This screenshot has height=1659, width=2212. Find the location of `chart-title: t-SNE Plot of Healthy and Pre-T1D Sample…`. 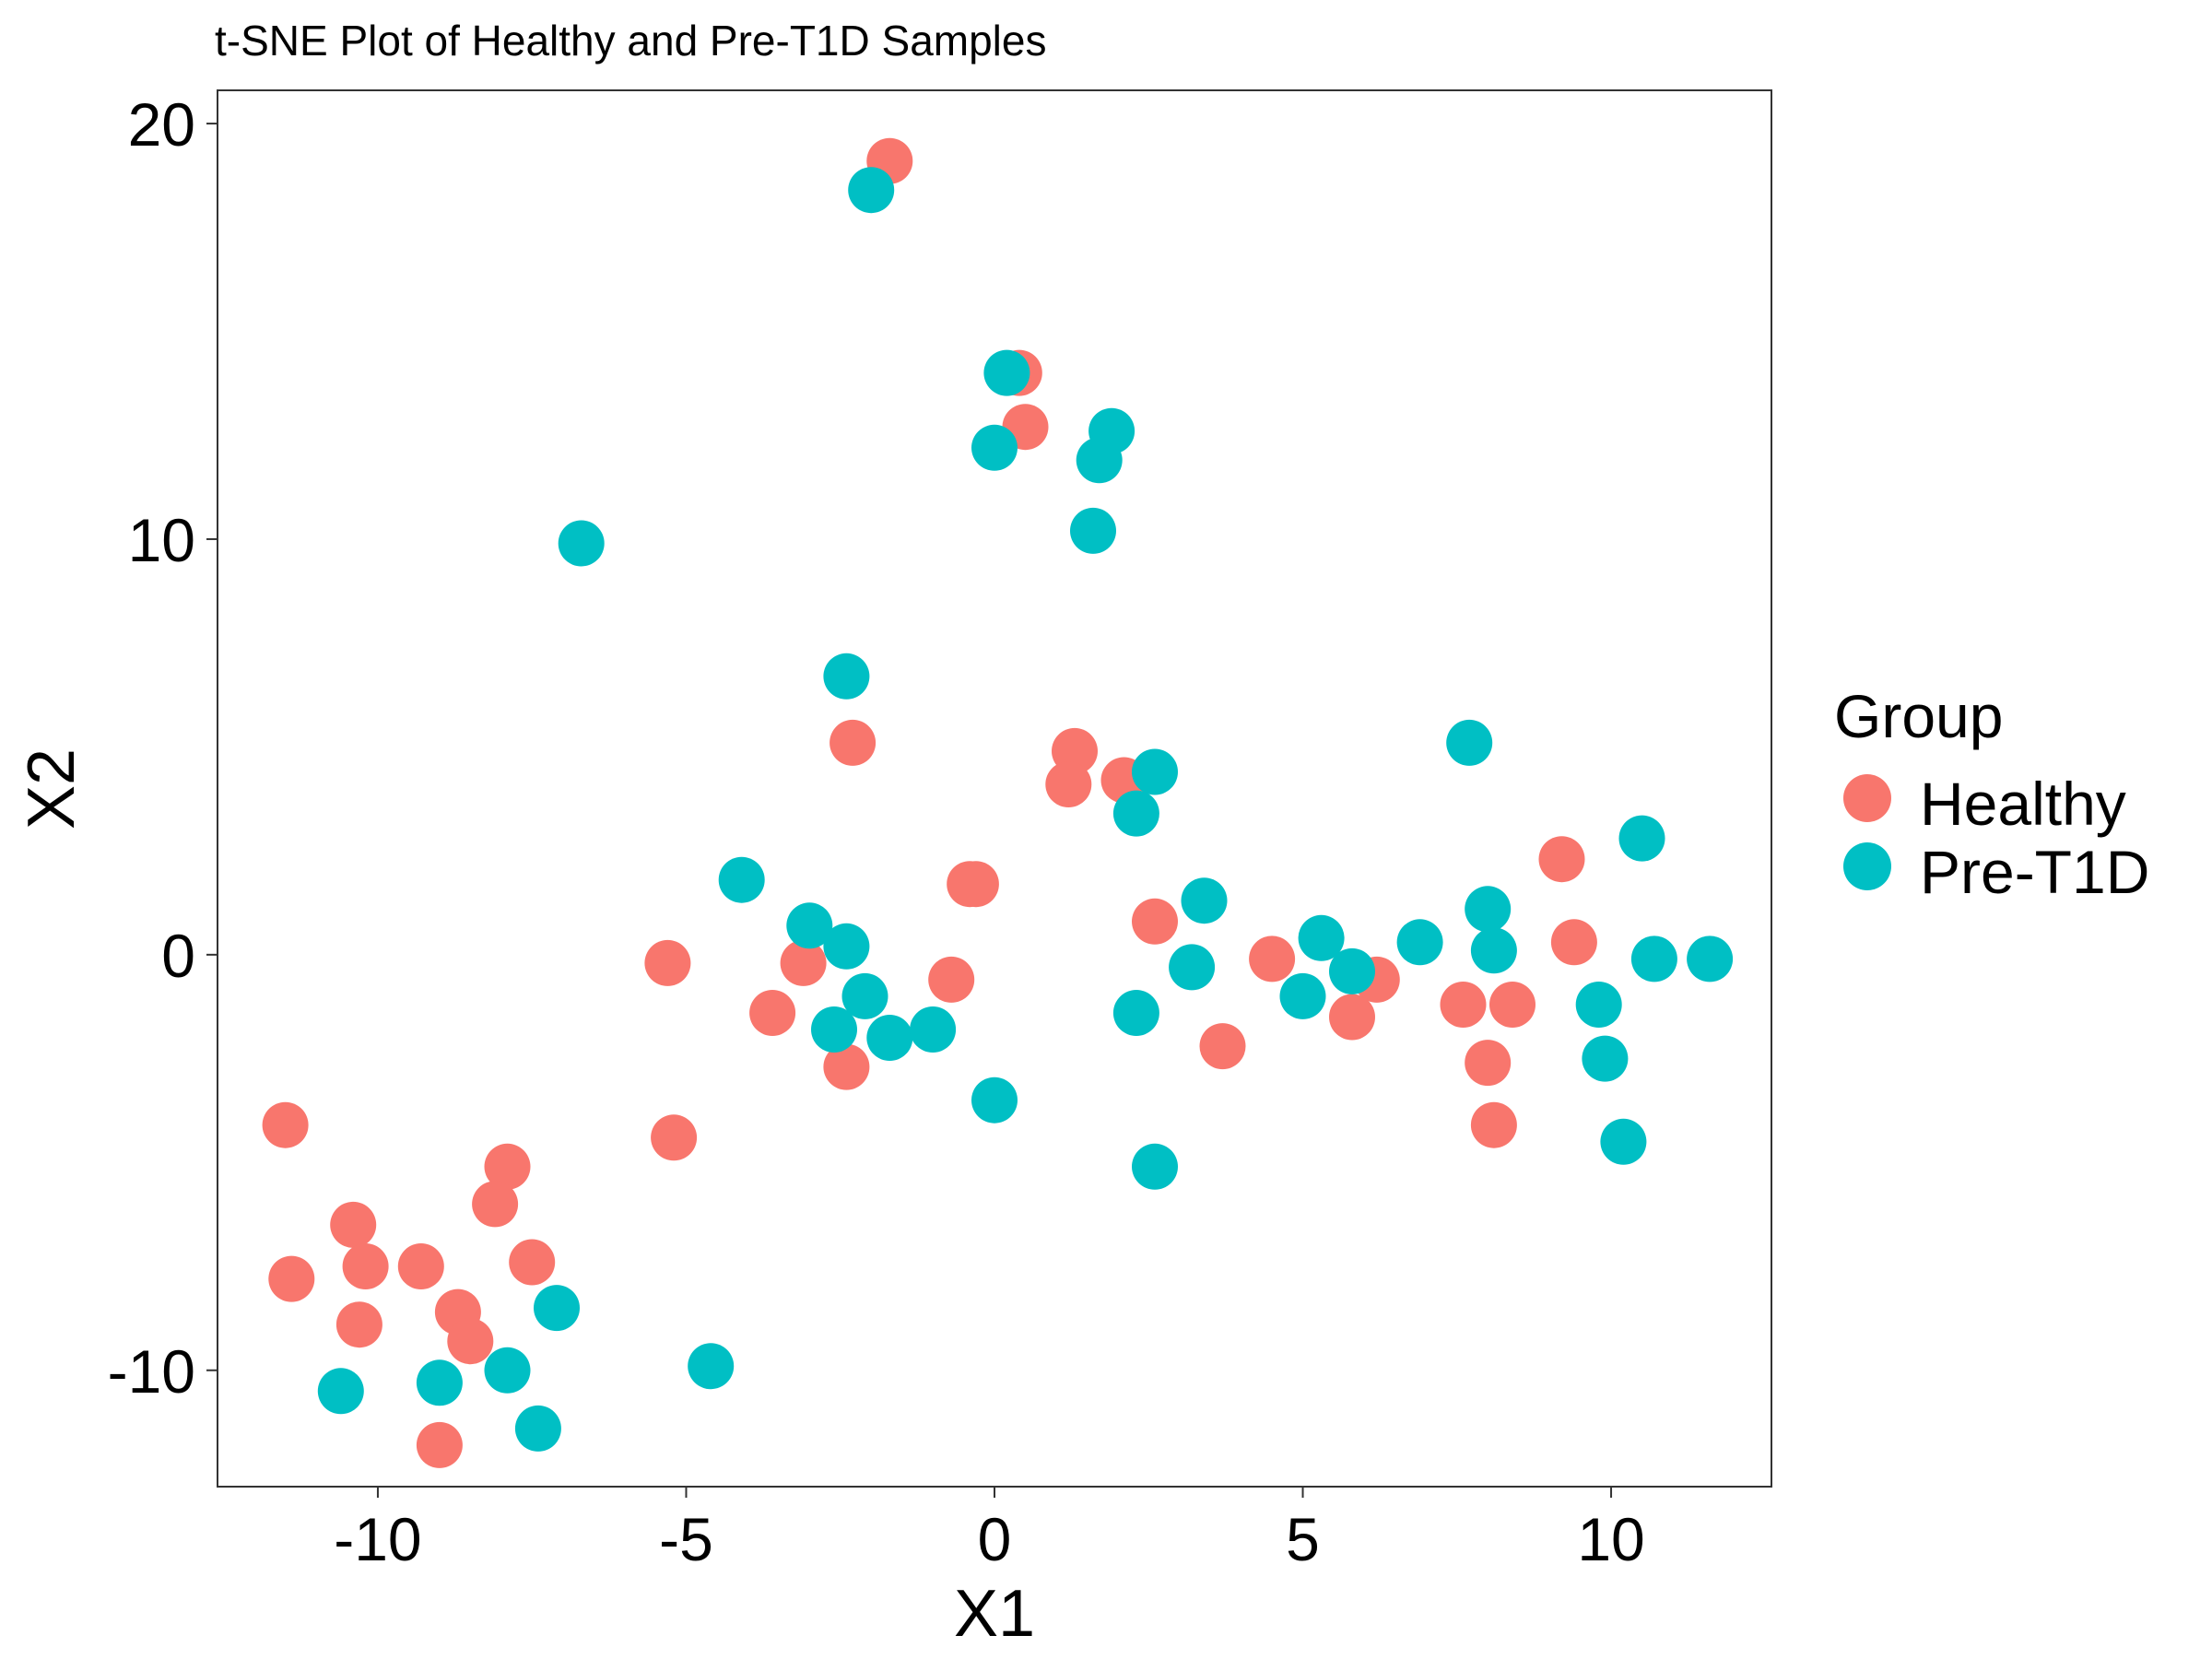

chart-title: t-SNE Plot of Healthy and Pre-T1D Sample… is located at coordinates (630, 41).